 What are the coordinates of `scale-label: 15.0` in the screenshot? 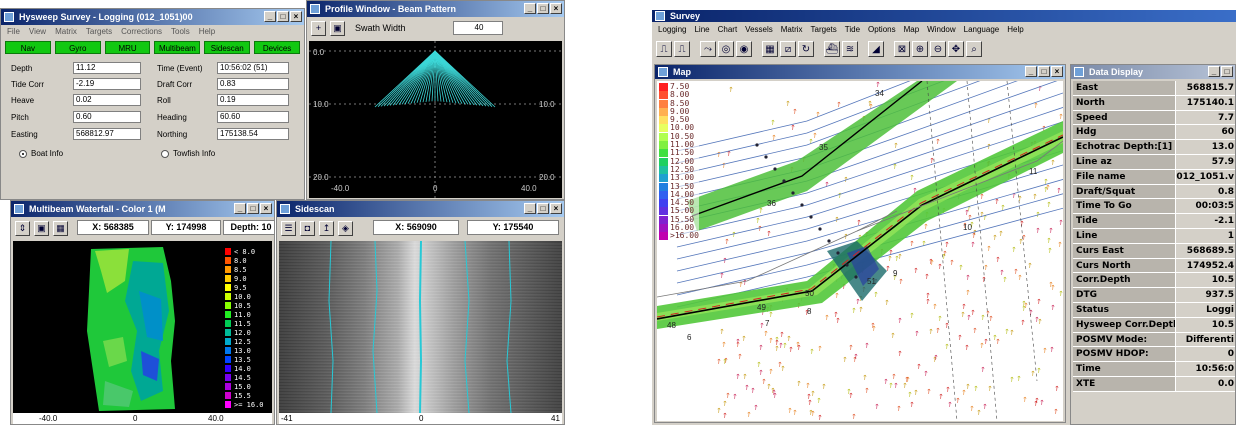 It's located at (242, 386).